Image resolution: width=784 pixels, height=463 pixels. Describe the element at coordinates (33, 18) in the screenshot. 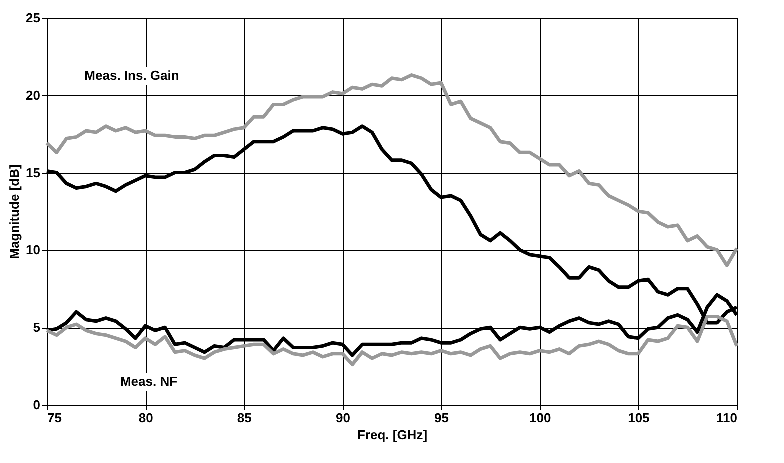

I see `y-tick-label: 25` at that location.